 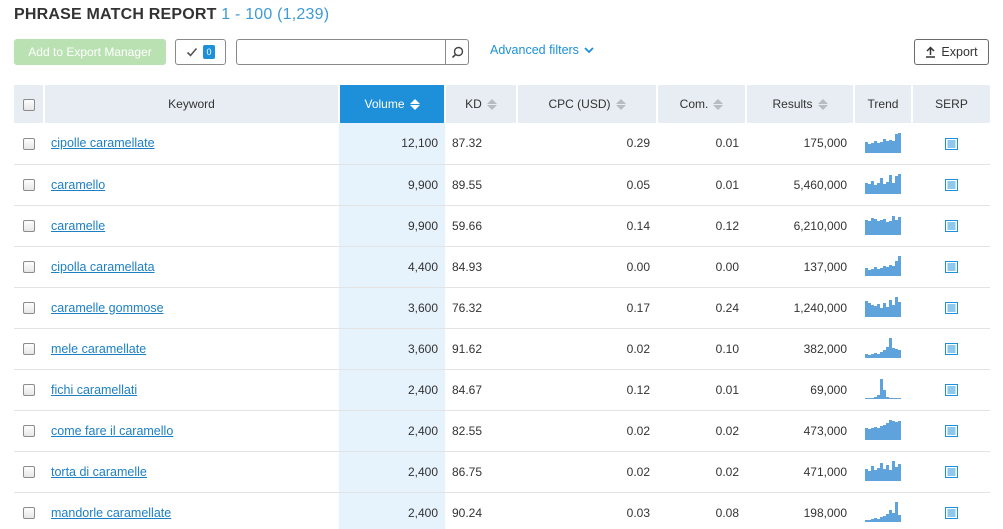 What do you see at coordinates (542, 50) in the screenshot?
I see `advanced-filters-toggle: Advanced filters` at bounding box center [542, 50].